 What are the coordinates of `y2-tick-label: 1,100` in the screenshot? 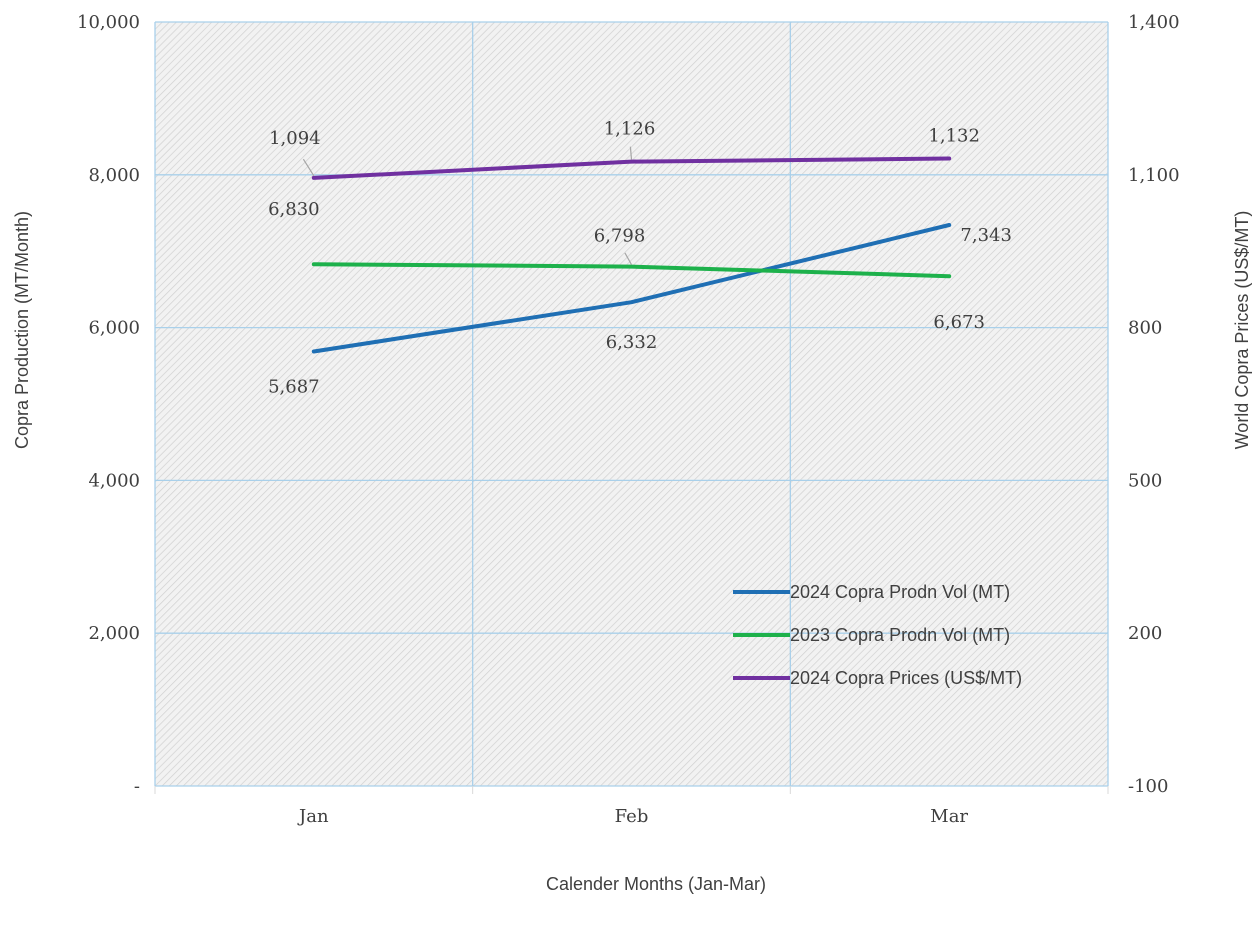 It's located at (1154, 175).